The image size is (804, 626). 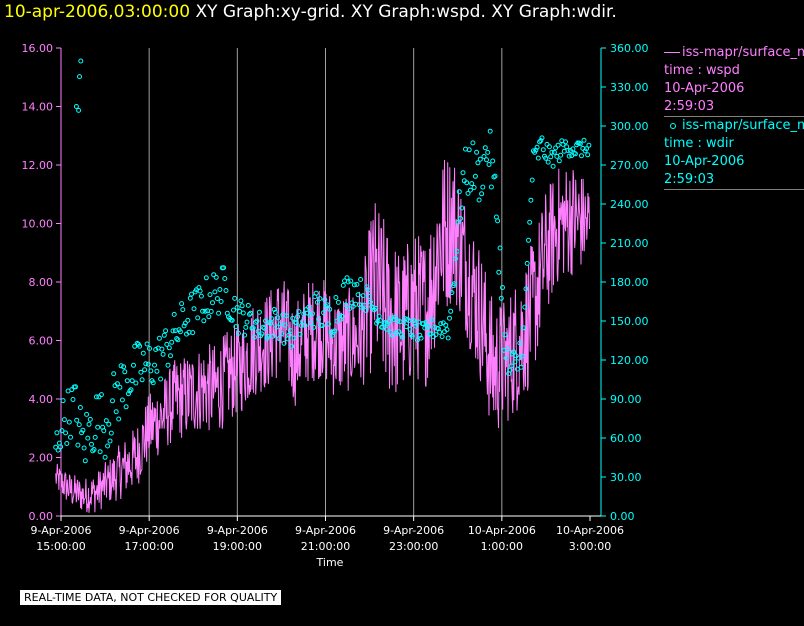 What do you see at coordinates (699, 143) in the screenshot?
I see `legend-field: time : wdir` at bounding box center [699, 143].